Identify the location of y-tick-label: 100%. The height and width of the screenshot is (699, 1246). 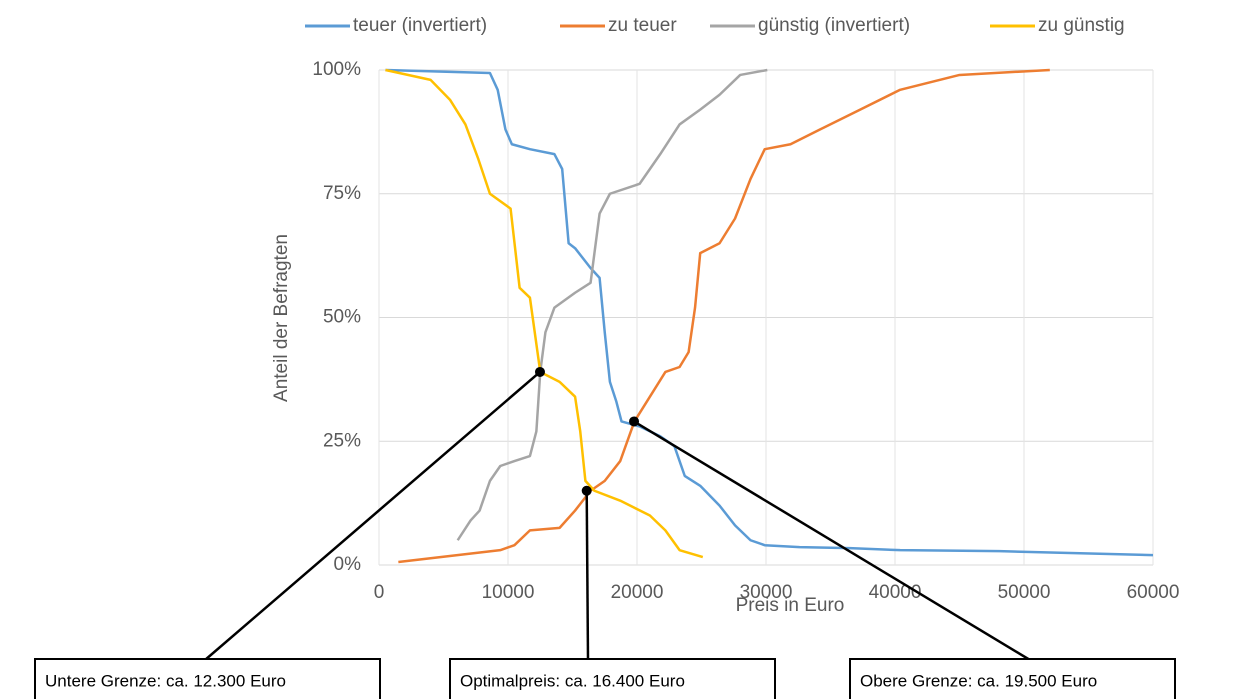
(336, 69).